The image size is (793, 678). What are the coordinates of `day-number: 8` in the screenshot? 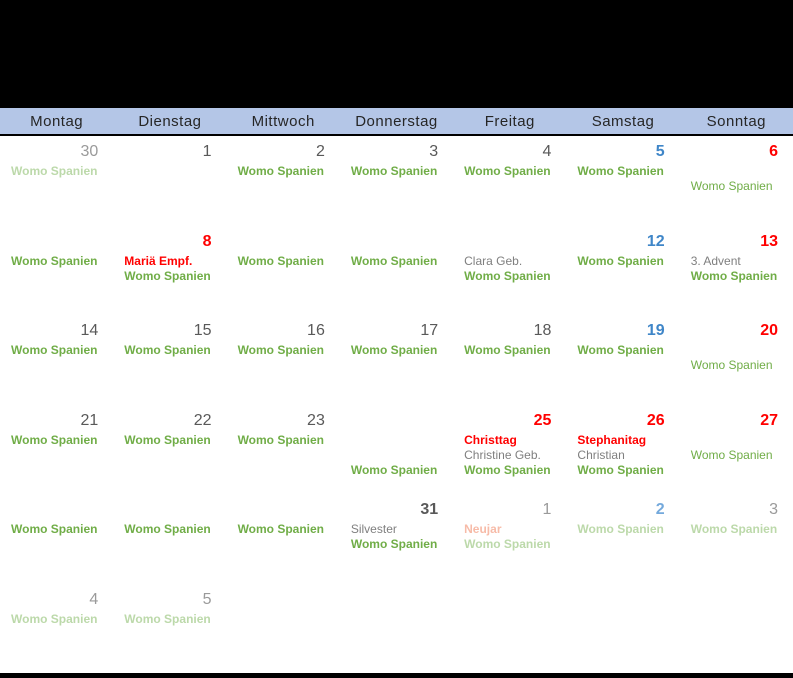 It's located at (207, 241).